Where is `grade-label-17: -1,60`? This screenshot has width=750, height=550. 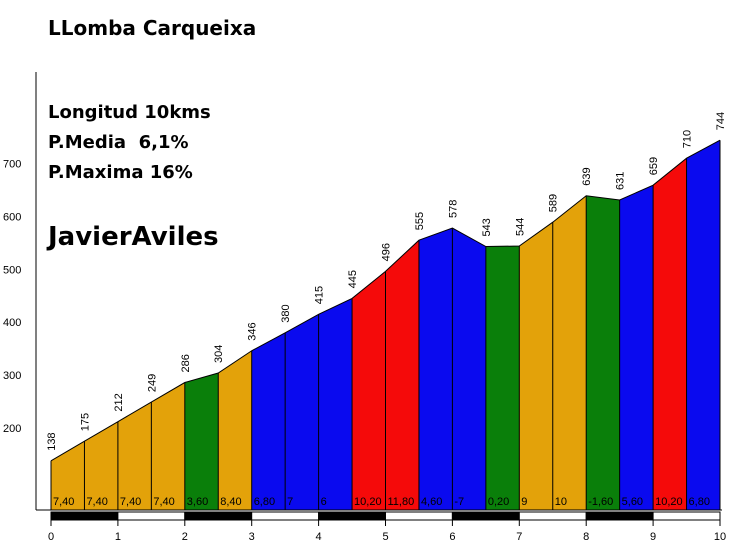 grade-label-17: -1,60 is located at coordinates (600, 502).